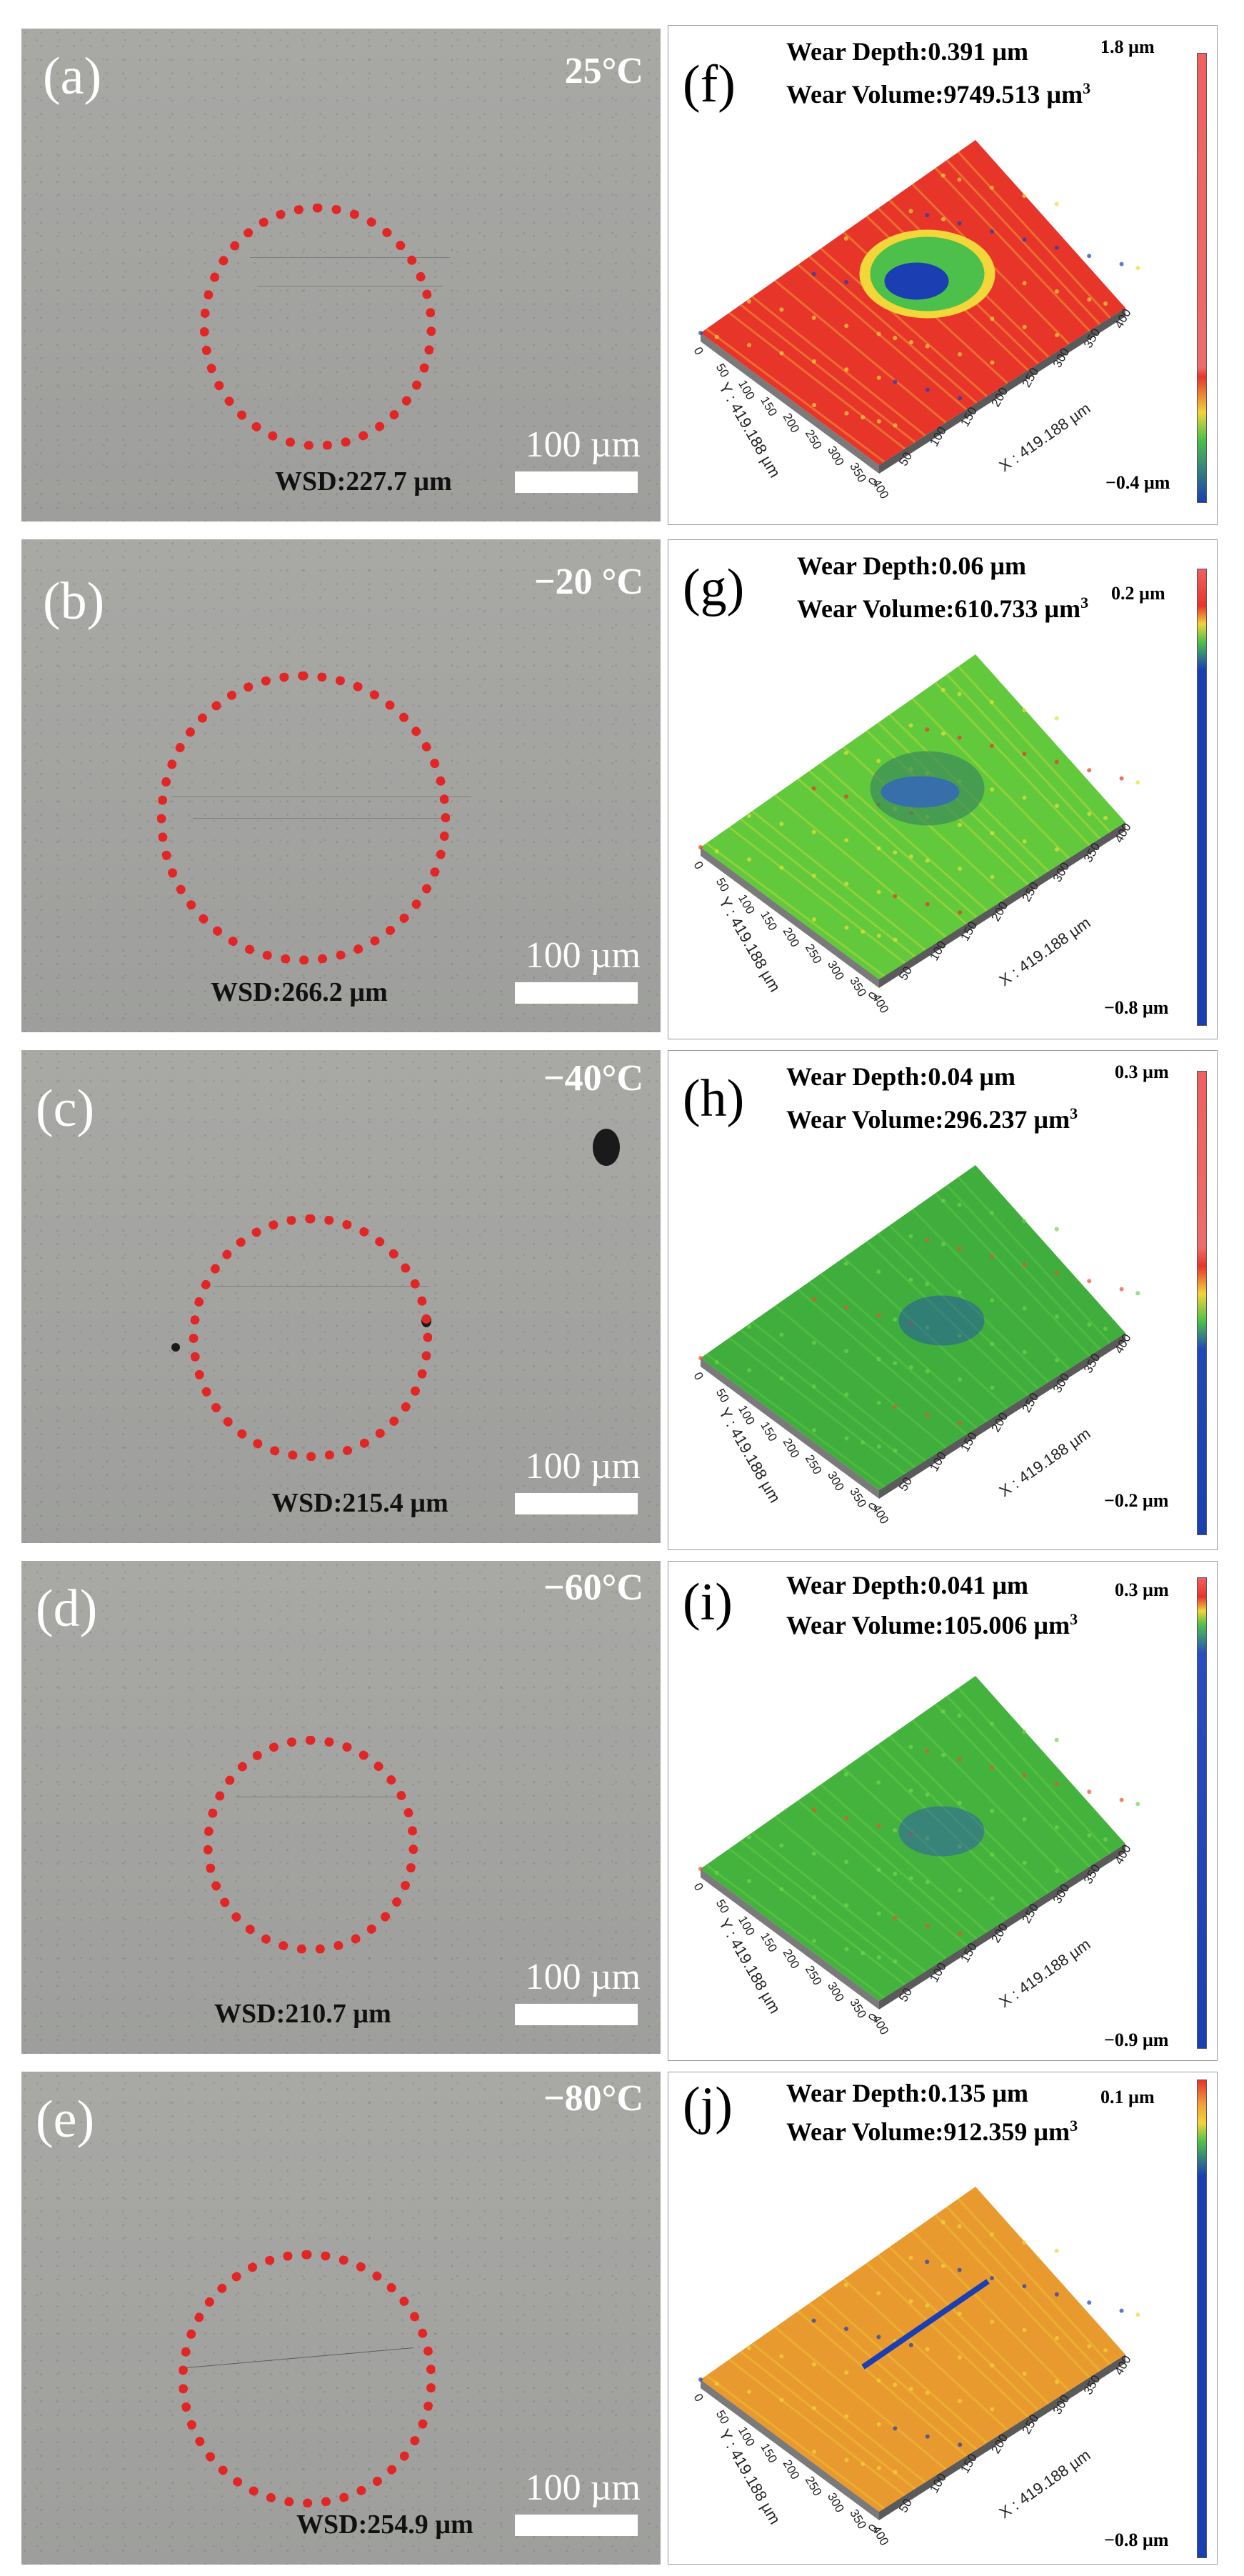 The image size is (1244, 2576). Describe the element at coordinates (385, 2525) in the screenshot. I see `wear-scar-diameter: WSD:254.9 µm` at that location.